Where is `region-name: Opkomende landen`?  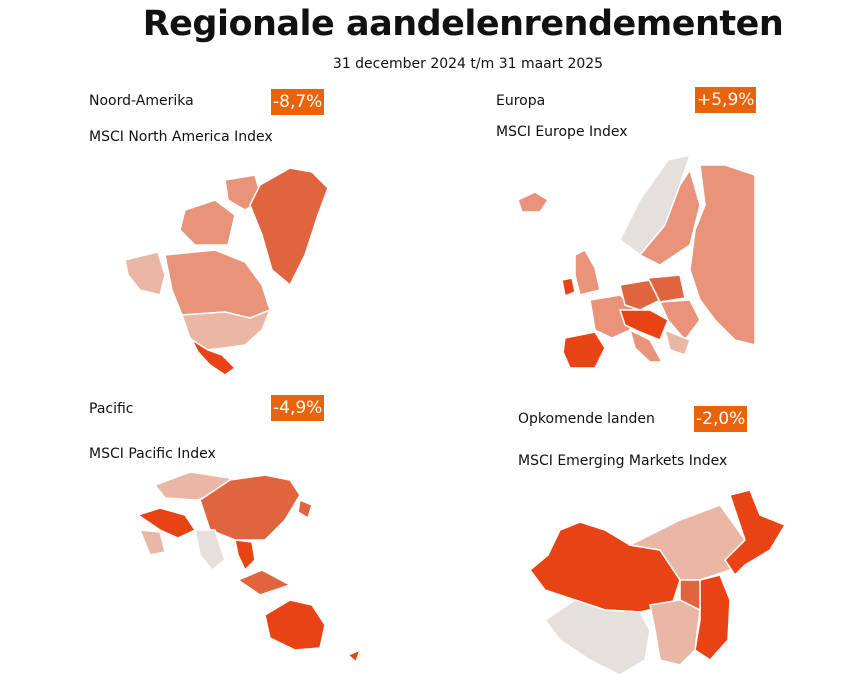
region-name: Opkomende landen is located at coordinates (586, 419).